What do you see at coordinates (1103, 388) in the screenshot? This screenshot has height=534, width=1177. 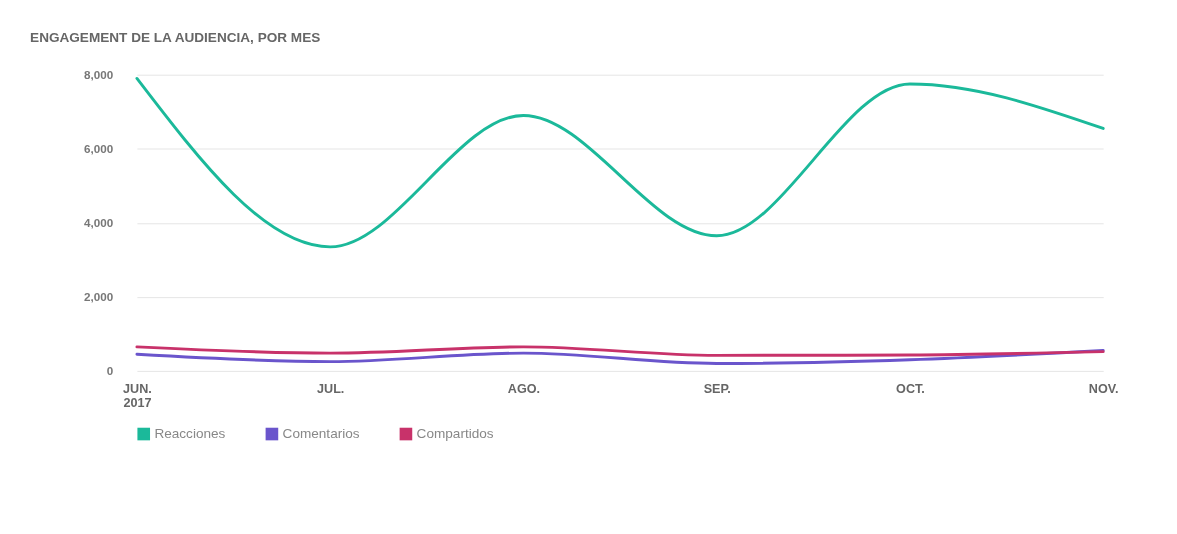 I see `x-tick-label: NOV.` at bounding box center [1103, 388].